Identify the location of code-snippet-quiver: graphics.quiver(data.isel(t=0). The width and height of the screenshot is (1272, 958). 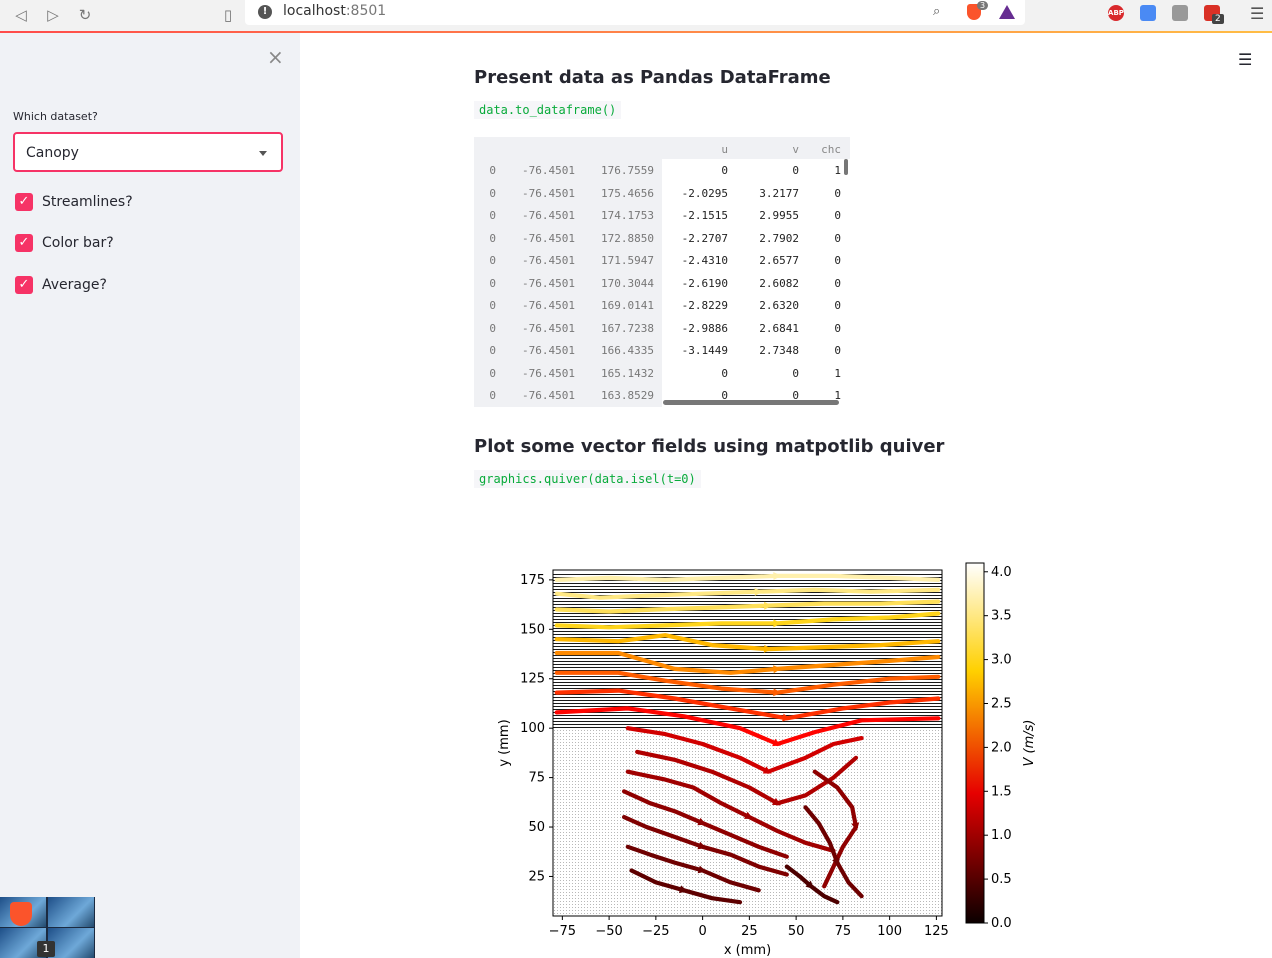
(587, 479).